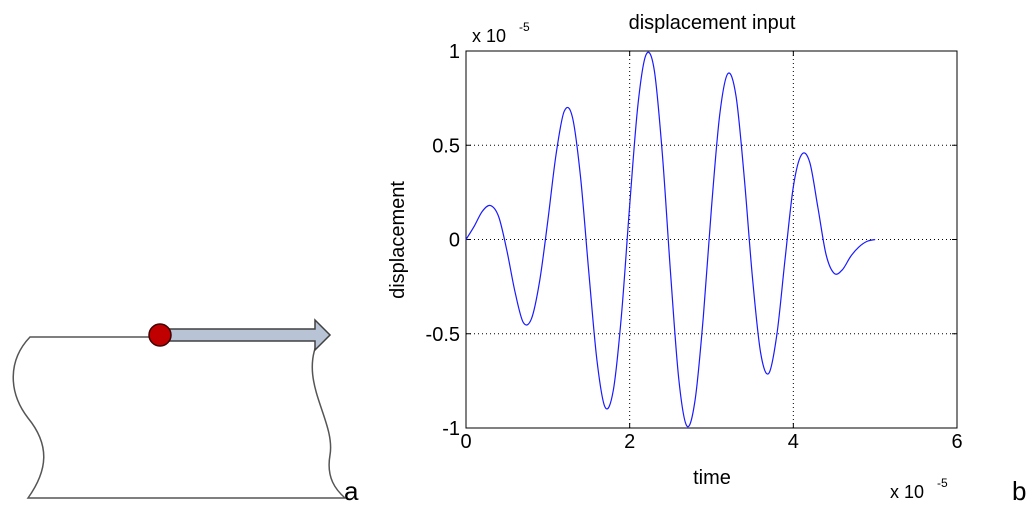  Describe the element at coordinates (907, 492) in the screenshot. I see `x-exponent-base: x 10` at that location.